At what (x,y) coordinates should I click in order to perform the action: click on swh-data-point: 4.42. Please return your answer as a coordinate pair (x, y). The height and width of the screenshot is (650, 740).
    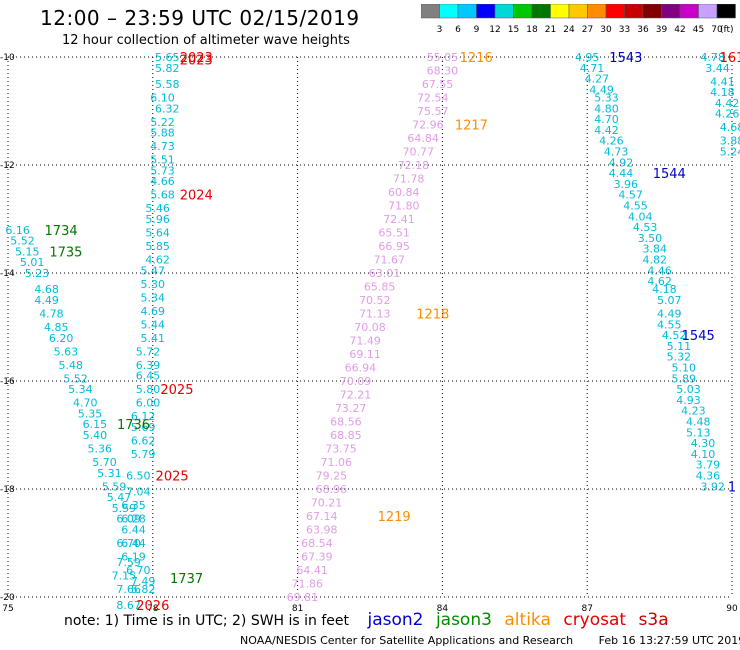
    Looking at the image, I should click on (727, 103).